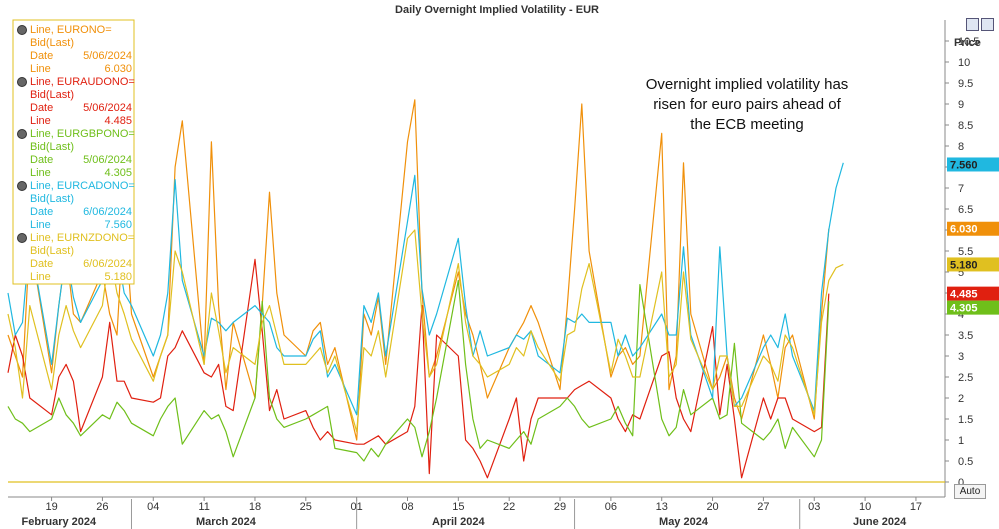  I want to click on x-tick-label: 03, so click(814, 507).